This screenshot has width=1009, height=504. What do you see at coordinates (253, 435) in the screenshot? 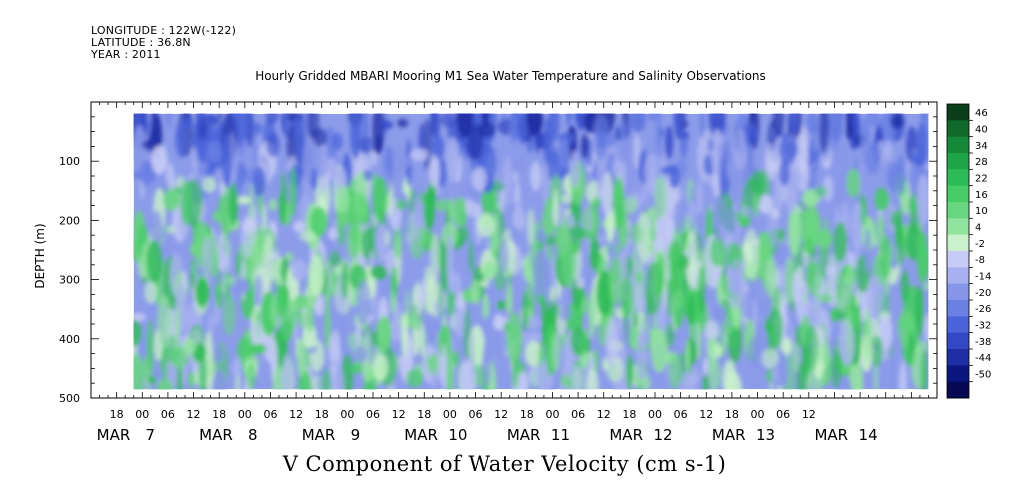
I see `x-date-day: 8` at bounding box center [253, 435].